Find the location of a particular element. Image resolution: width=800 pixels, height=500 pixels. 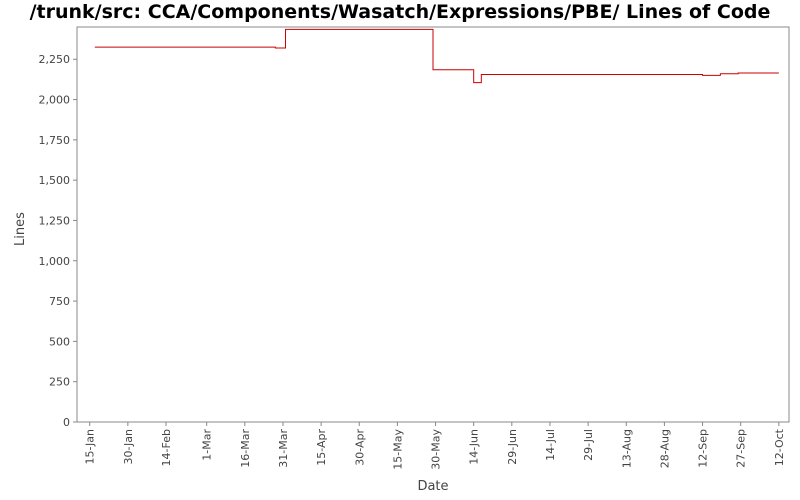

y-tick-label: 1,250 is located at coordinates (55, 220).